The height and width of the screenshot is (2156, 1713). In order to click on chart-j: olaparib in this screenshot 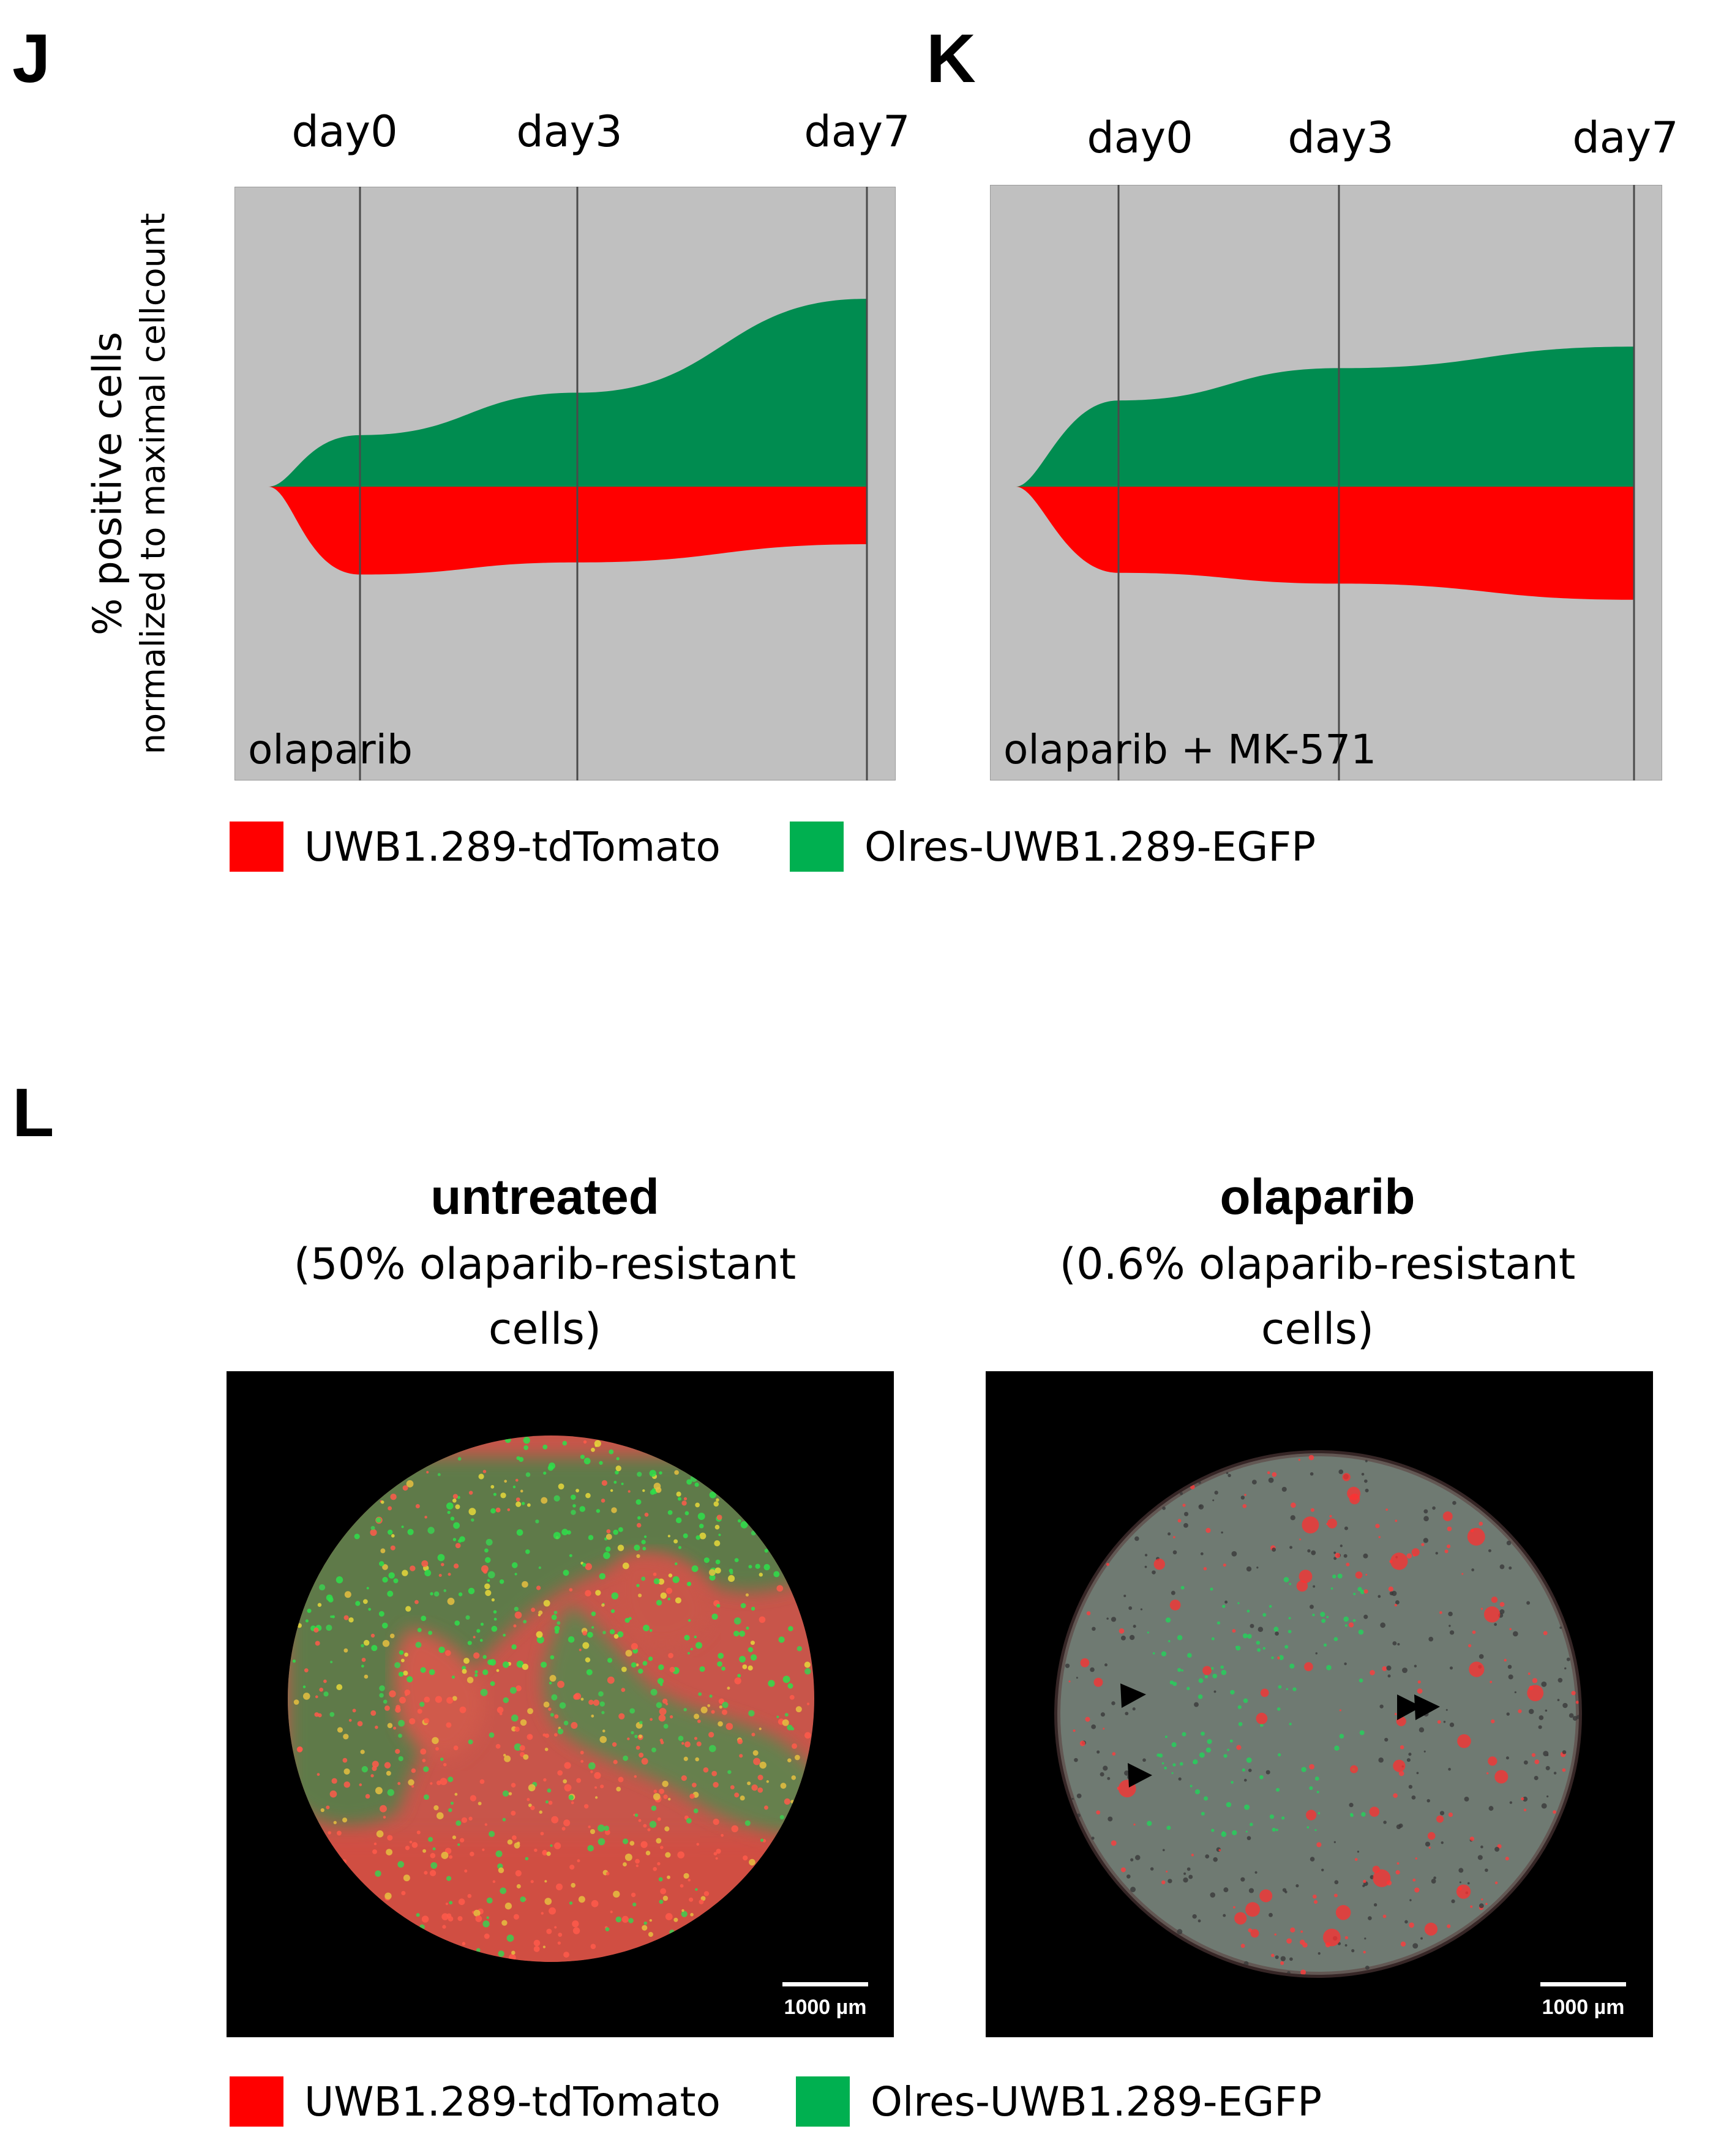, I will do `click(565, 484)`.